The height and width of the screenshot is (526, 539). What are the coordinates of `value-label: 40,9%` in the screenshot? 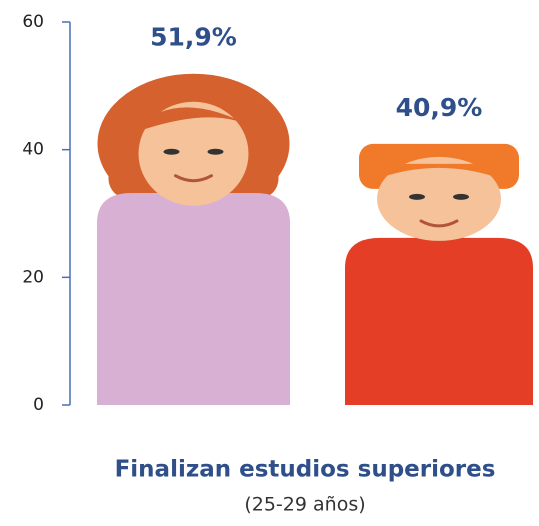 It's located at (439, 107).